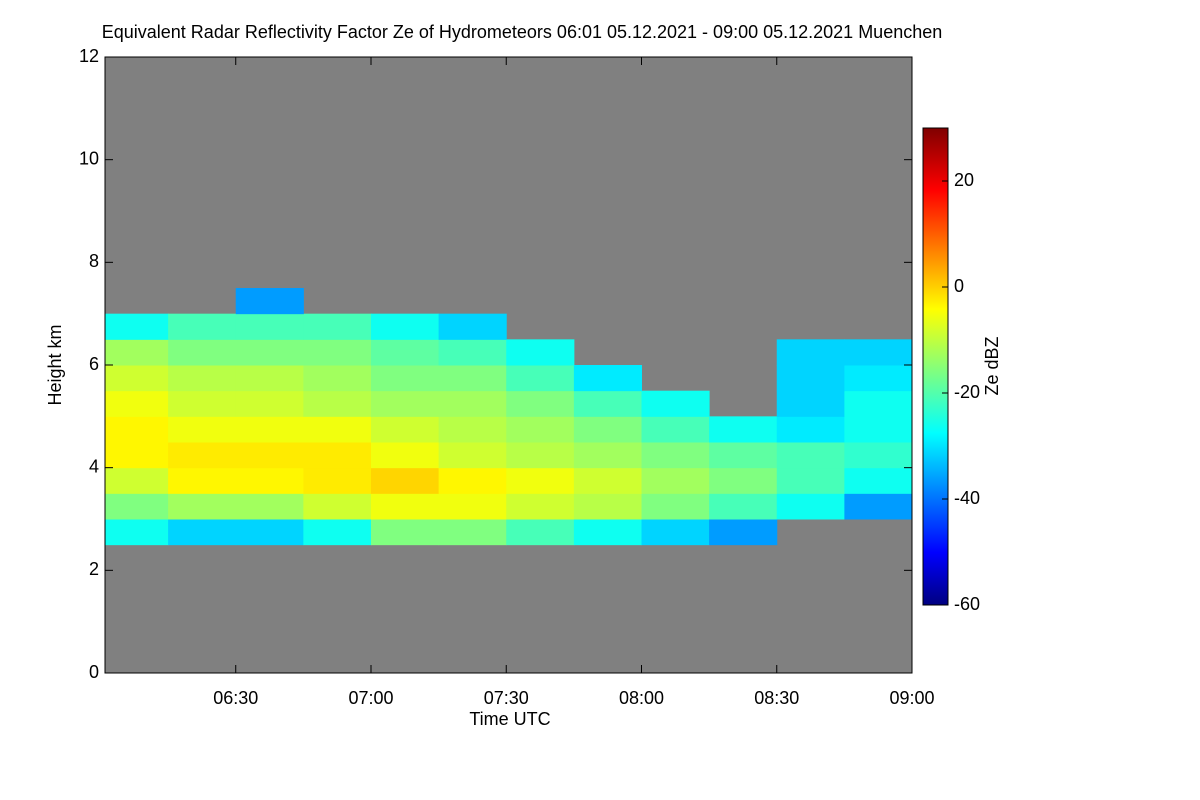 The width and height of the screenshot is (1200, 800). Describe the element at coordinates (911, 698) in the screenshot. I see `x-tick-label: 09:00` at that location.